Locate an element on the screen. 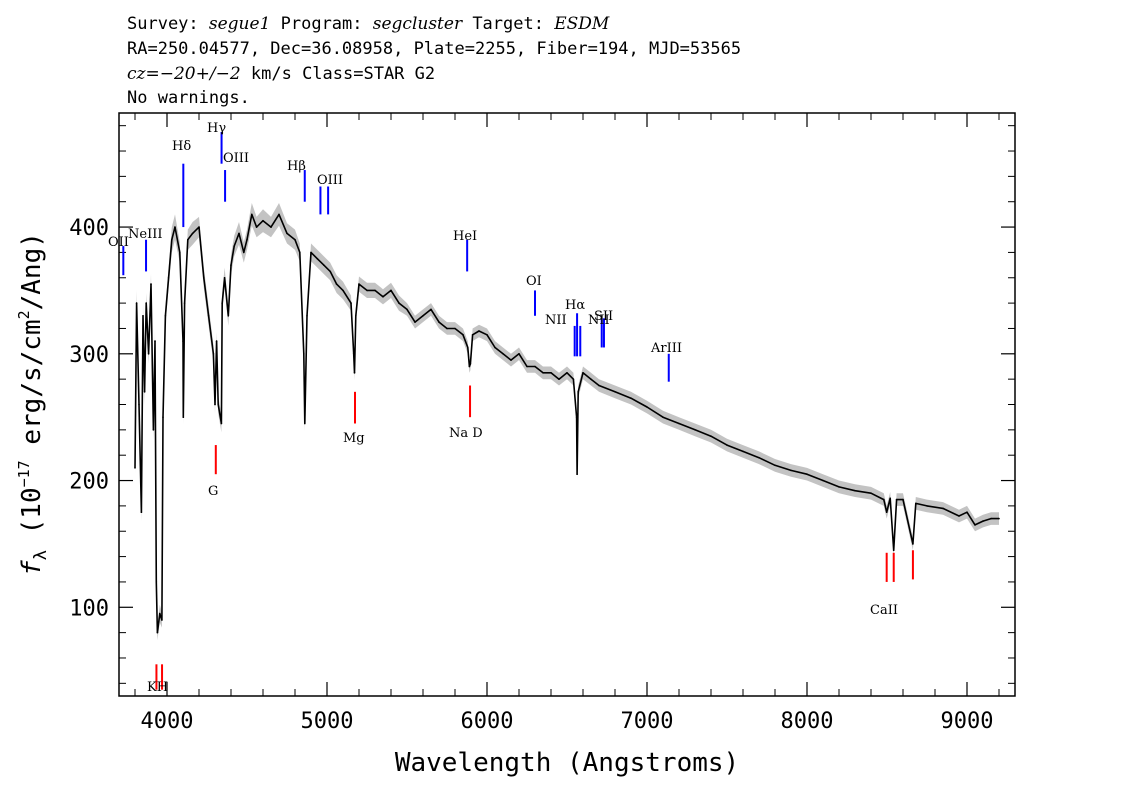 The width and height of the screenshot is (1134, 810). label-oiii-5007: OIII is located at coordinates (330, 180).